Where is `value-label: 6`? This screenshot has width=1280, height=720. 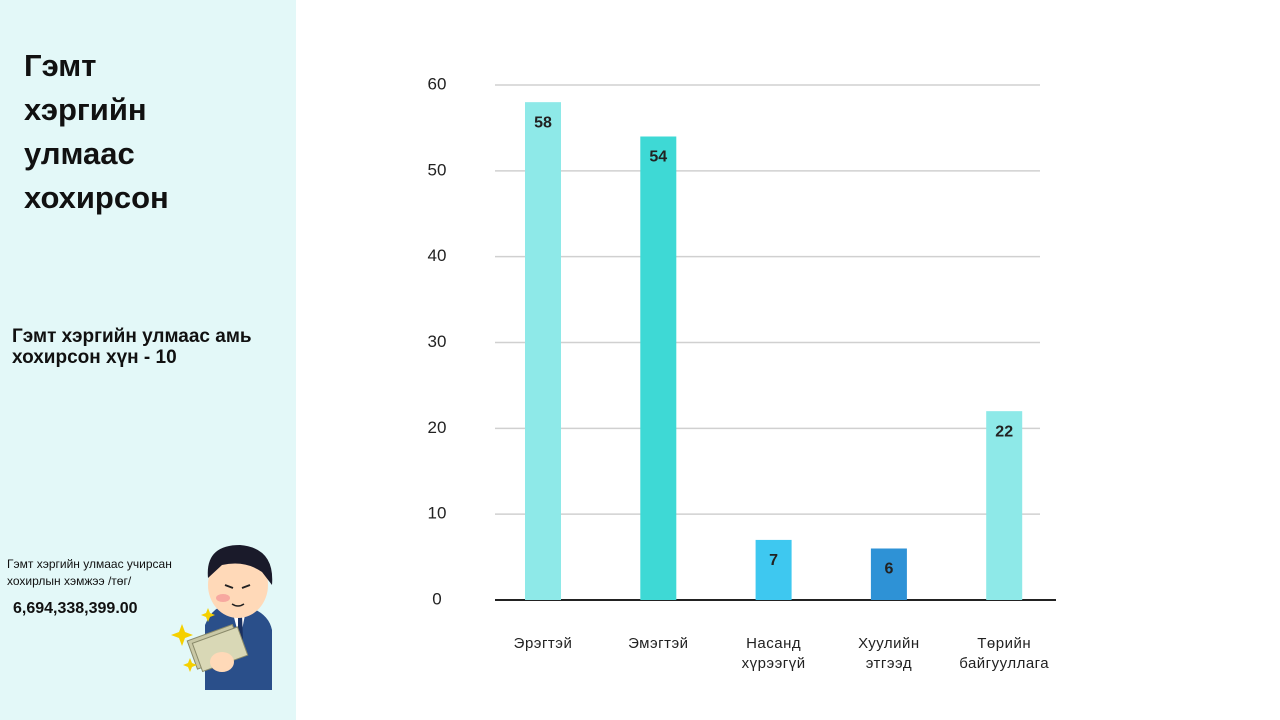 value-label: 6 is located at coordinates (888, 569).